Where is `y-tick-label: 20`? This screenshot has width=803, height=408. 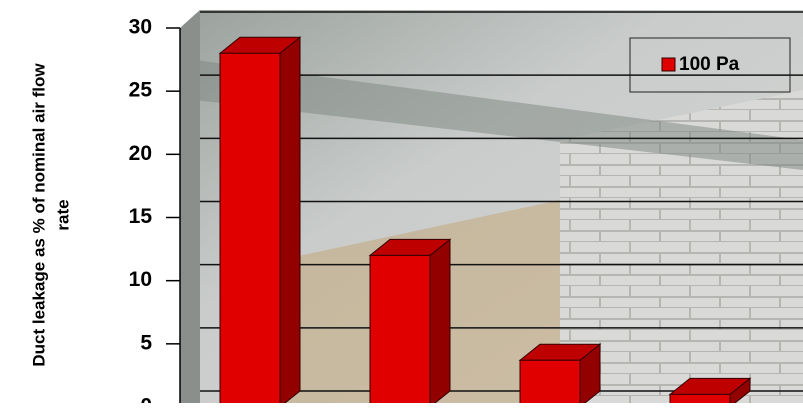
y-tick-label: 20 is located at coordinates (140, 153).